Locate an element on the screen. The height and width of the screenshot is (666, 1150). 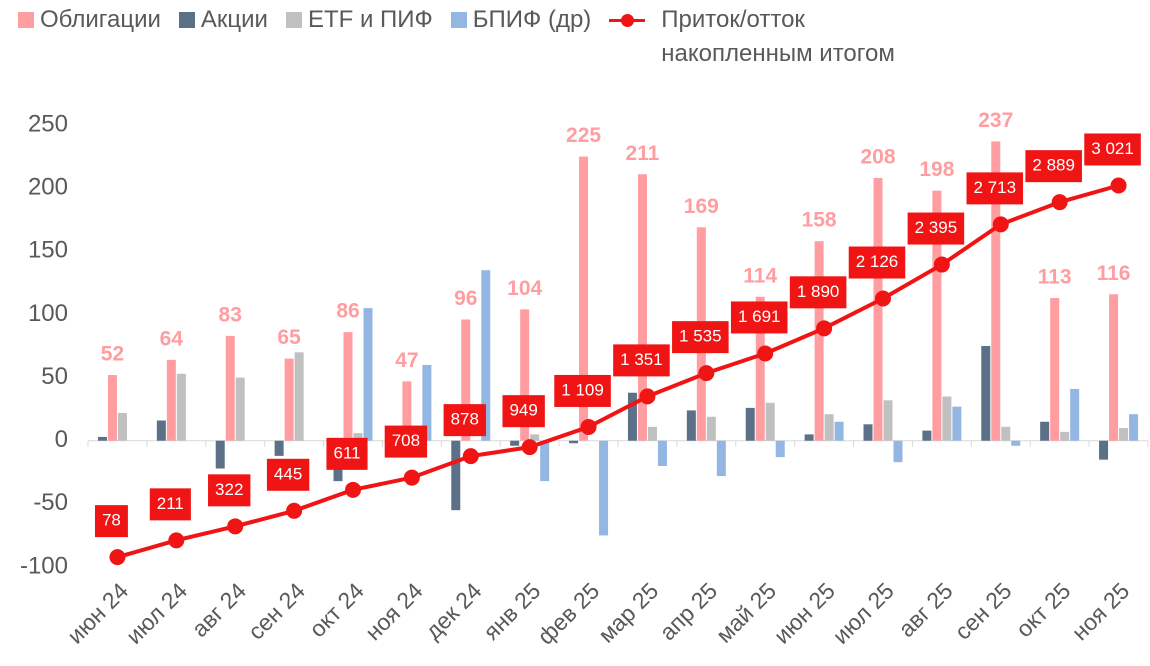
line-label: 2 395 is located at coordinates (936, 228).